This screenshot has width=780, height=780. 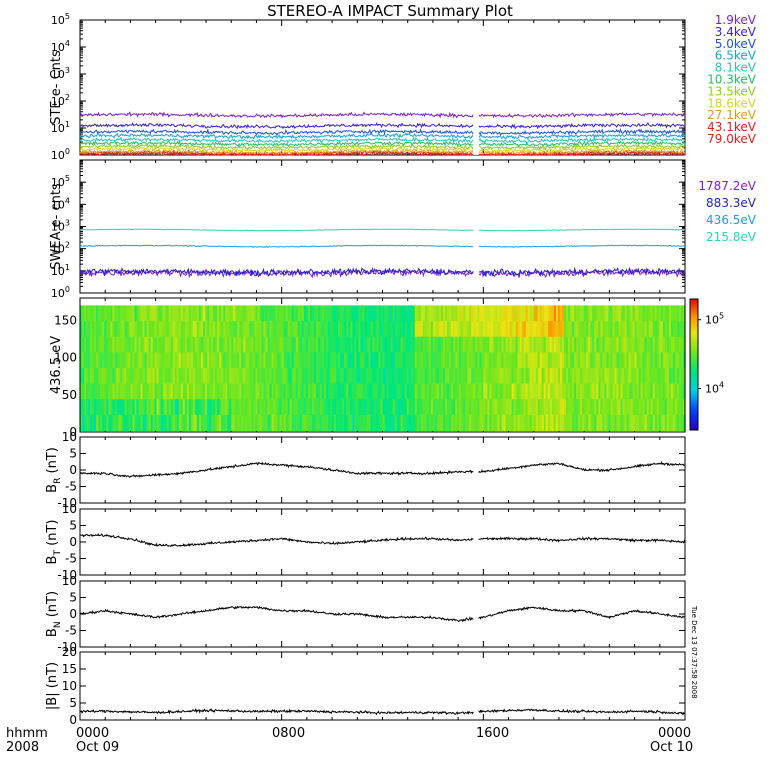 I want to click on x-tick-date: Oct 09, so click(x=98, y=747).